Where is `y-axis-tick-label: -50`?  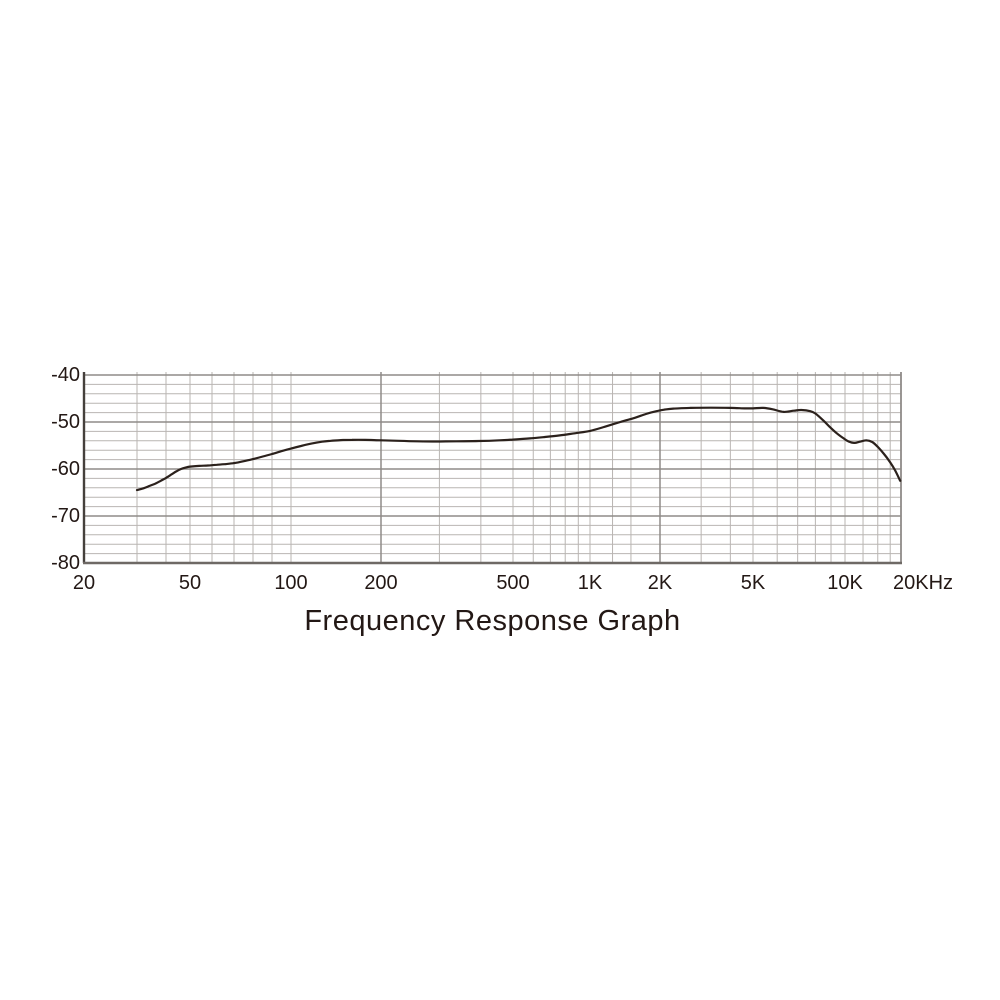 y-axis-tick-label: -50 is located at coordinates (65, 422).